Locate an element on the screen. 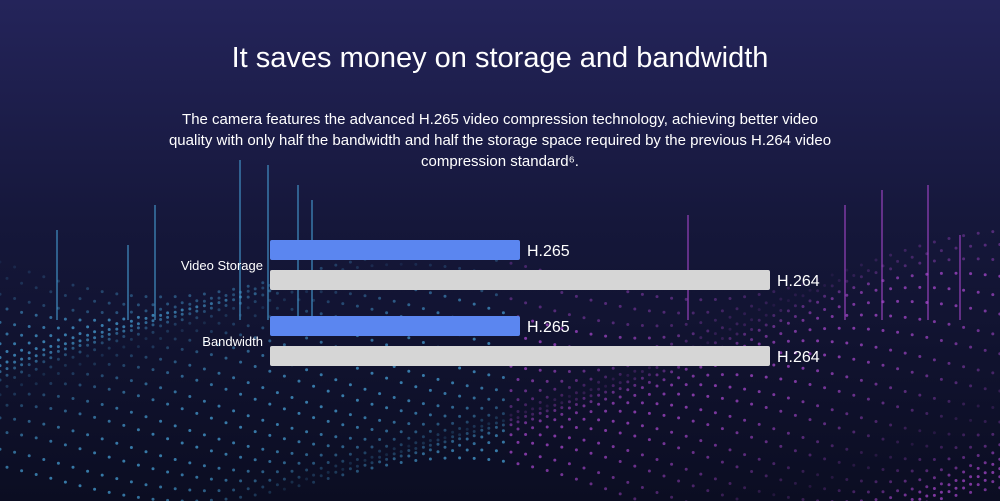 This screenshot has height=501, width=1000. category-label: Bandwidth is located at coordinates (232, 341).